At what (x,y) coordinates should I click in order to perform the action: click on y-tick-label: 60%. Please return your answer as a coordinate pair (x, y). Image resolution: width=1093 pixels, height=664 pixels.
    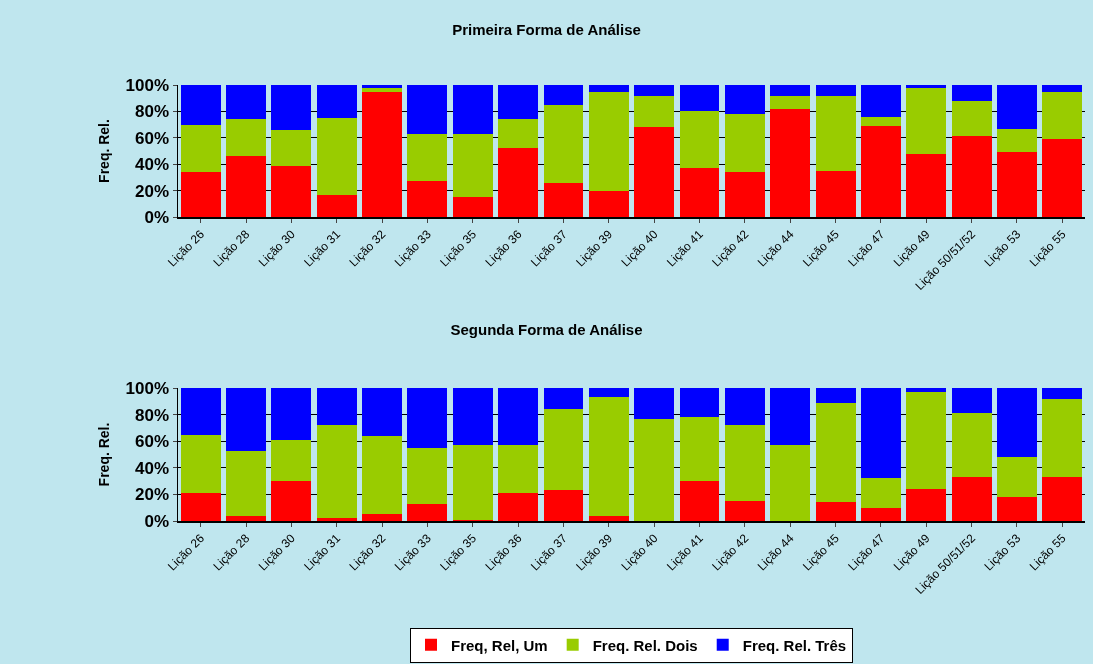
    Looking at the image, I should click on (152, 138).